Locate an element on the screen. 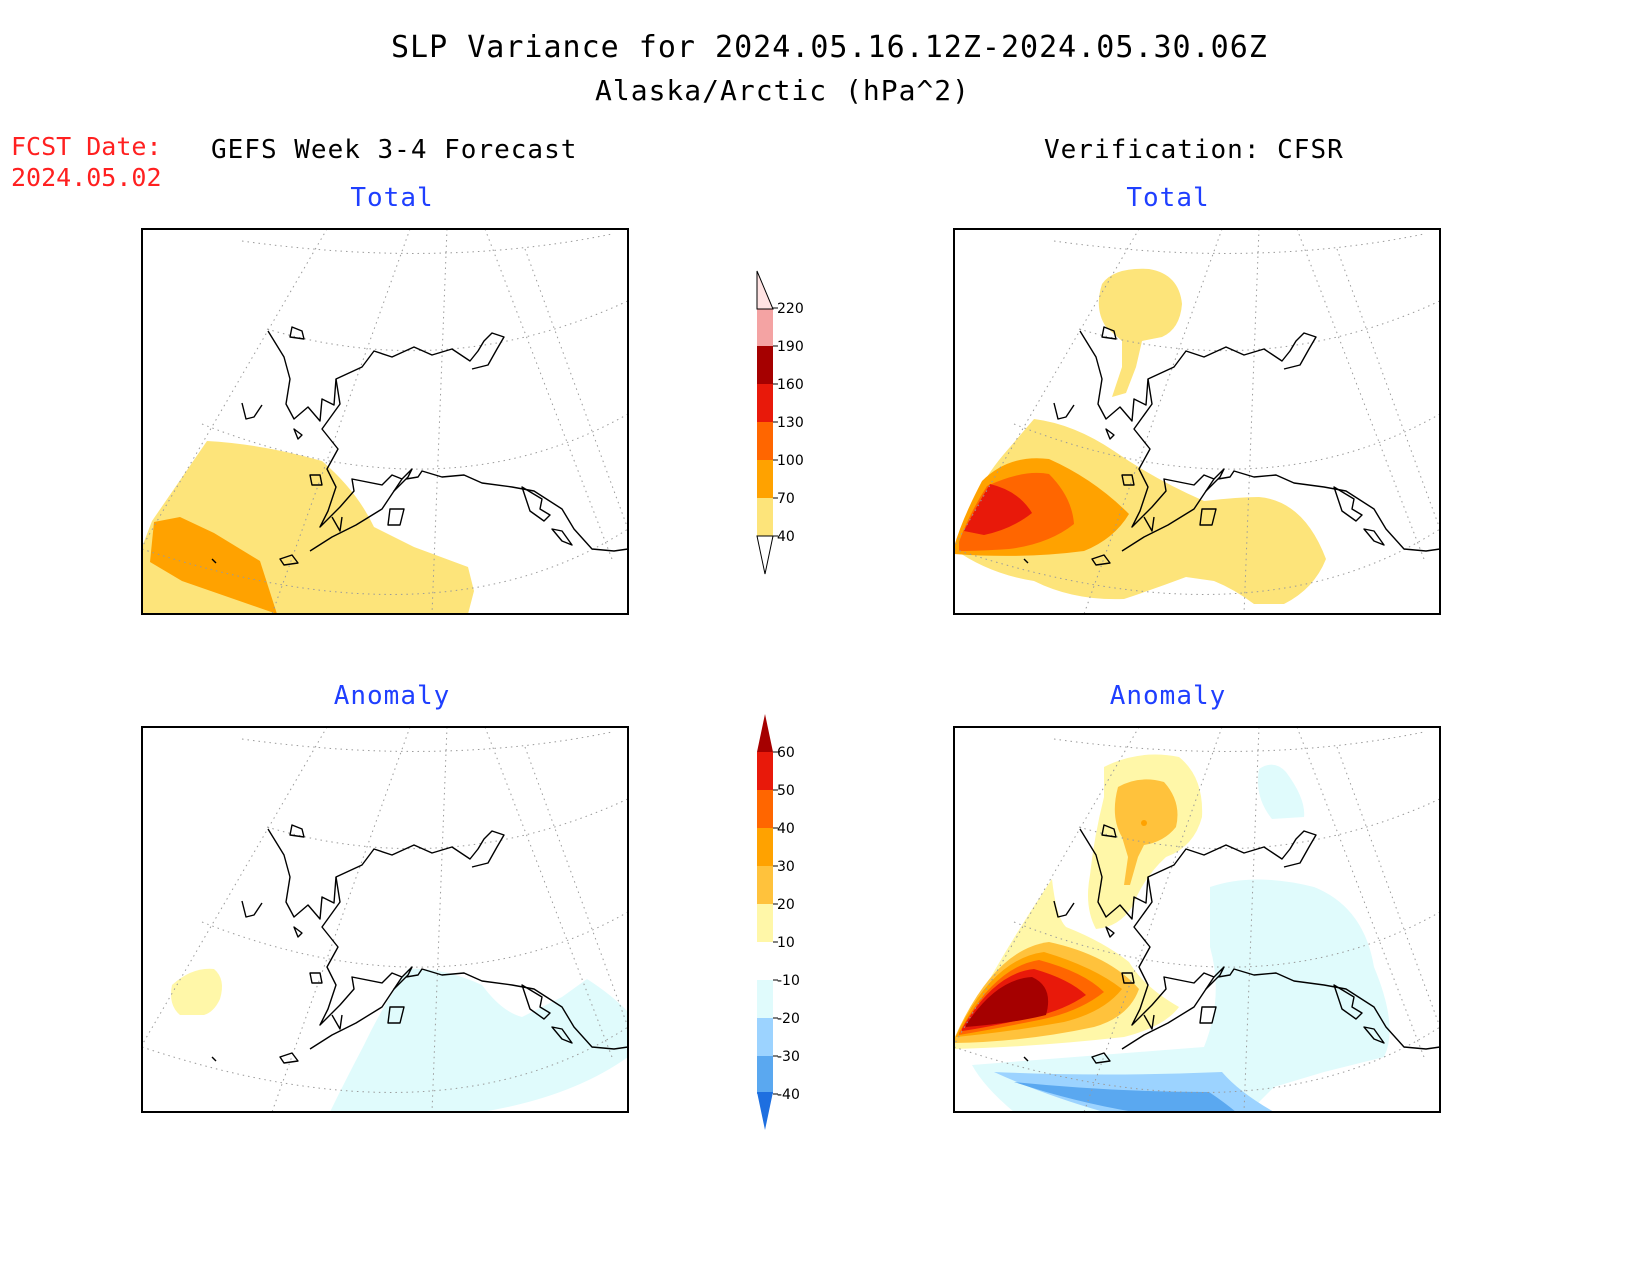  panel-label-forecast-anomaly: Anomaly is located at coordinates (392, 696).